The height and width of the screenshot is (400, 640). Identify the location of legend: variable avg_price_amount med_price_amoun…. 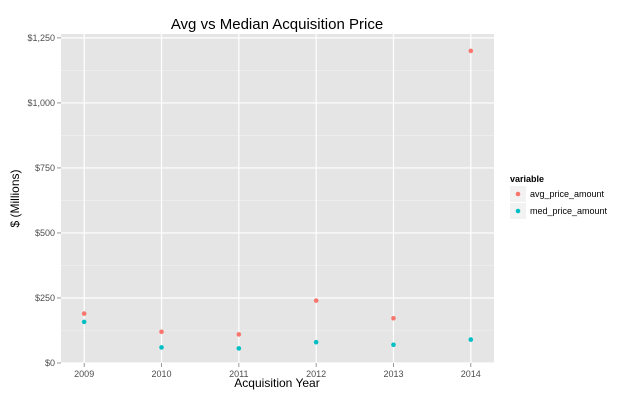
(559, 196).